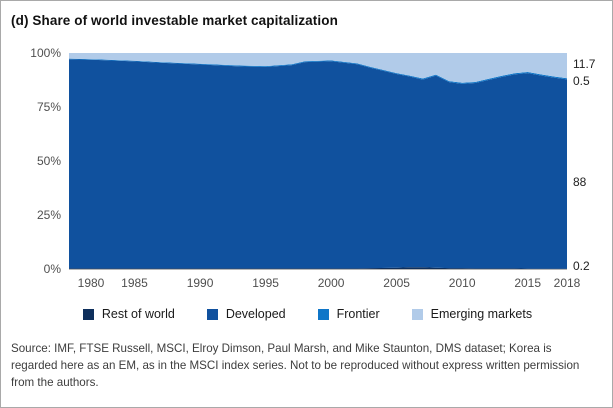  I want to click on x-tick-label: 1985, so click(134, 283).